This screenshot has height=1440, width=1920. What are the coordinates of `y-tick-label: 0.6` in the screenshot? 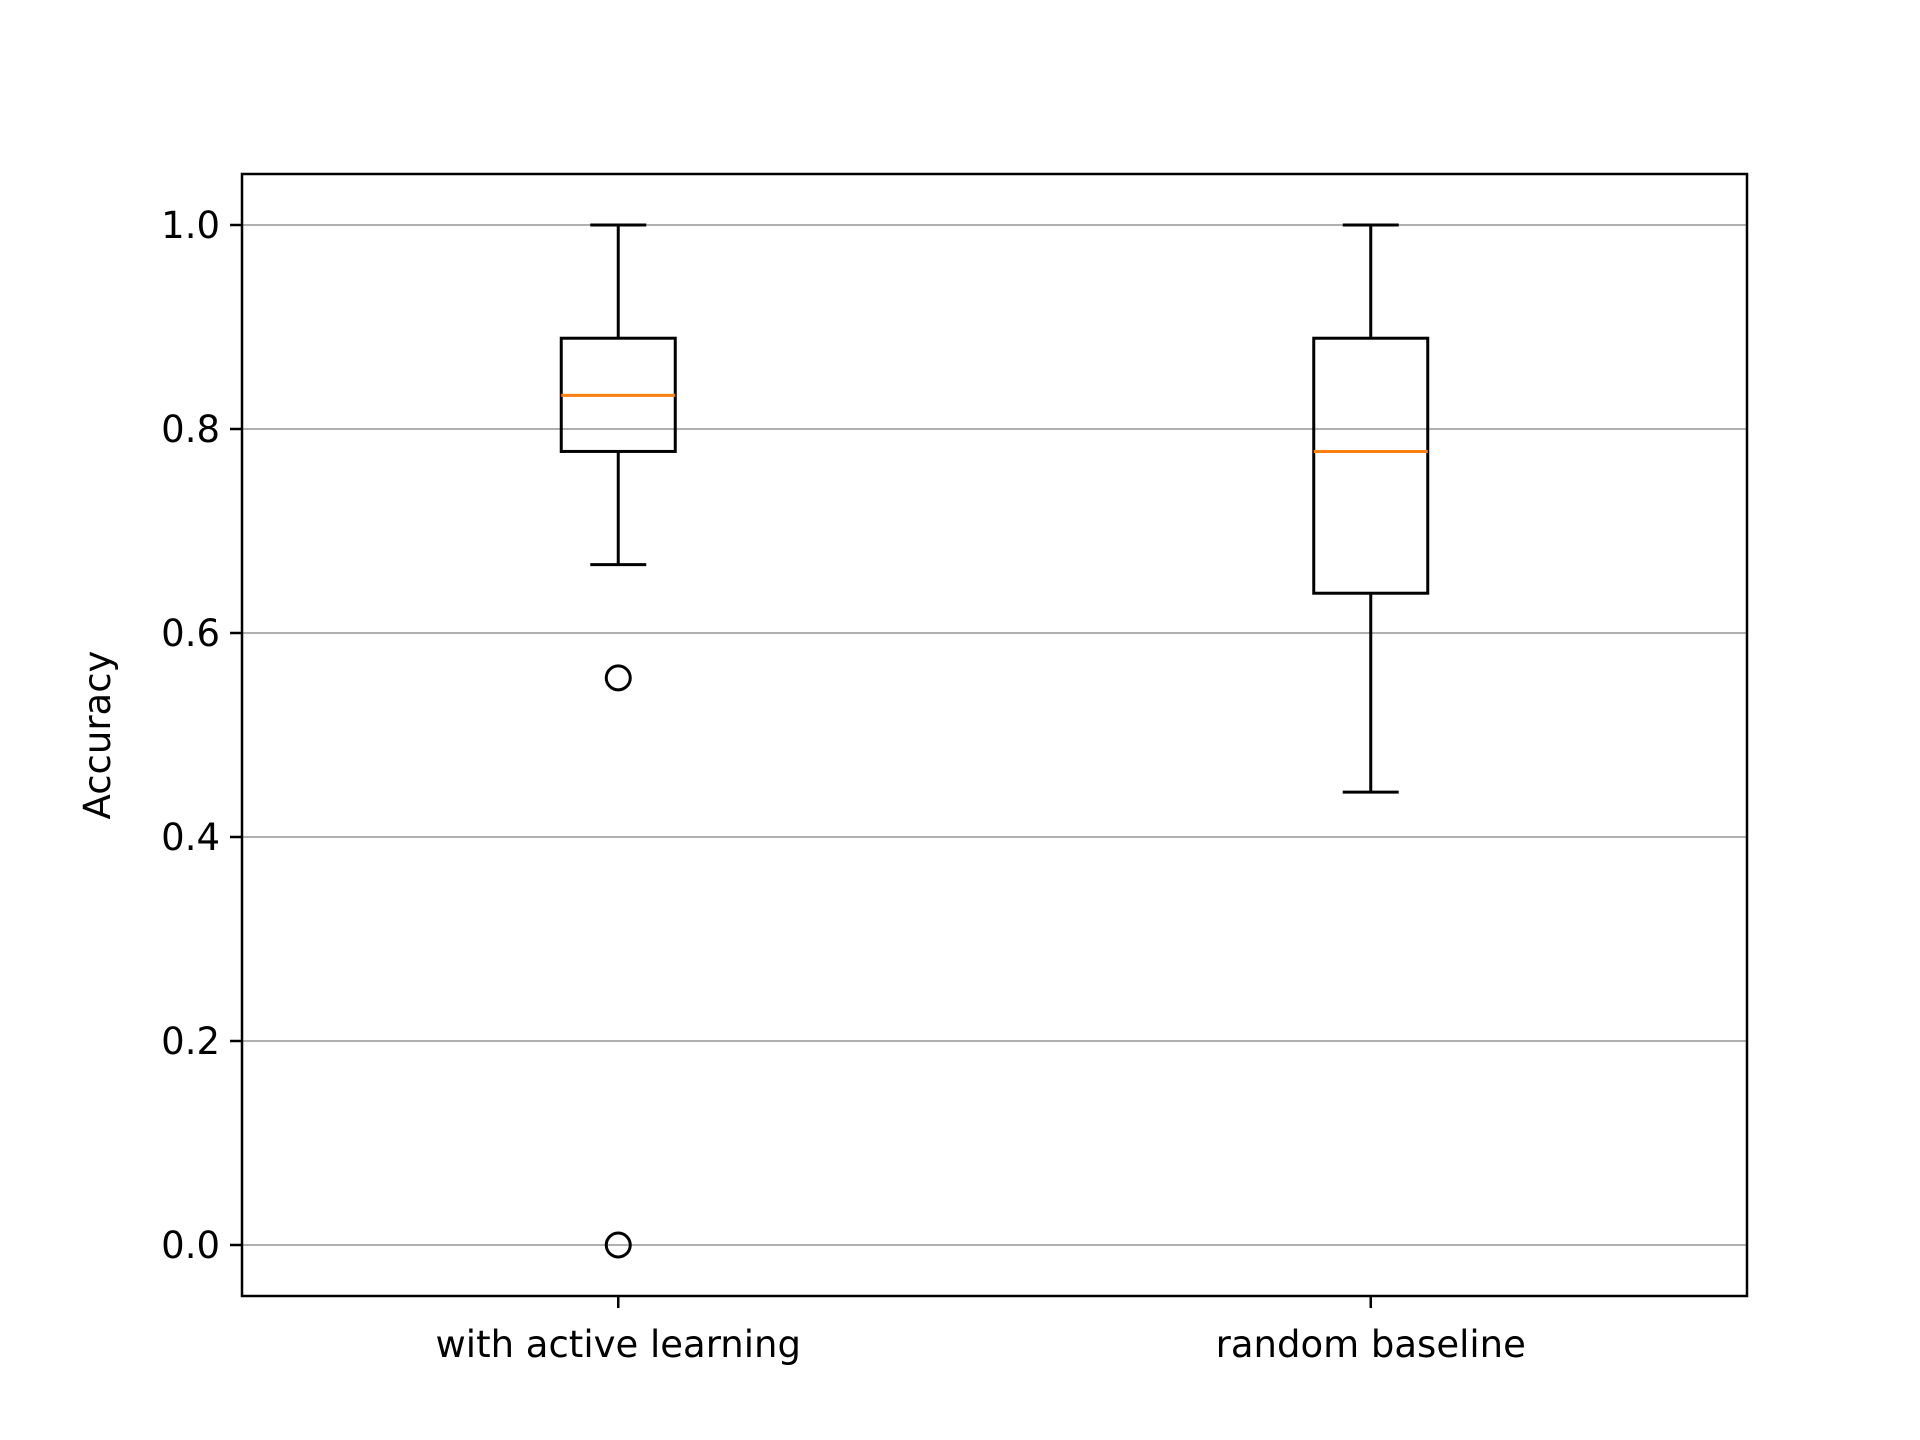 It's located at (190, 633).